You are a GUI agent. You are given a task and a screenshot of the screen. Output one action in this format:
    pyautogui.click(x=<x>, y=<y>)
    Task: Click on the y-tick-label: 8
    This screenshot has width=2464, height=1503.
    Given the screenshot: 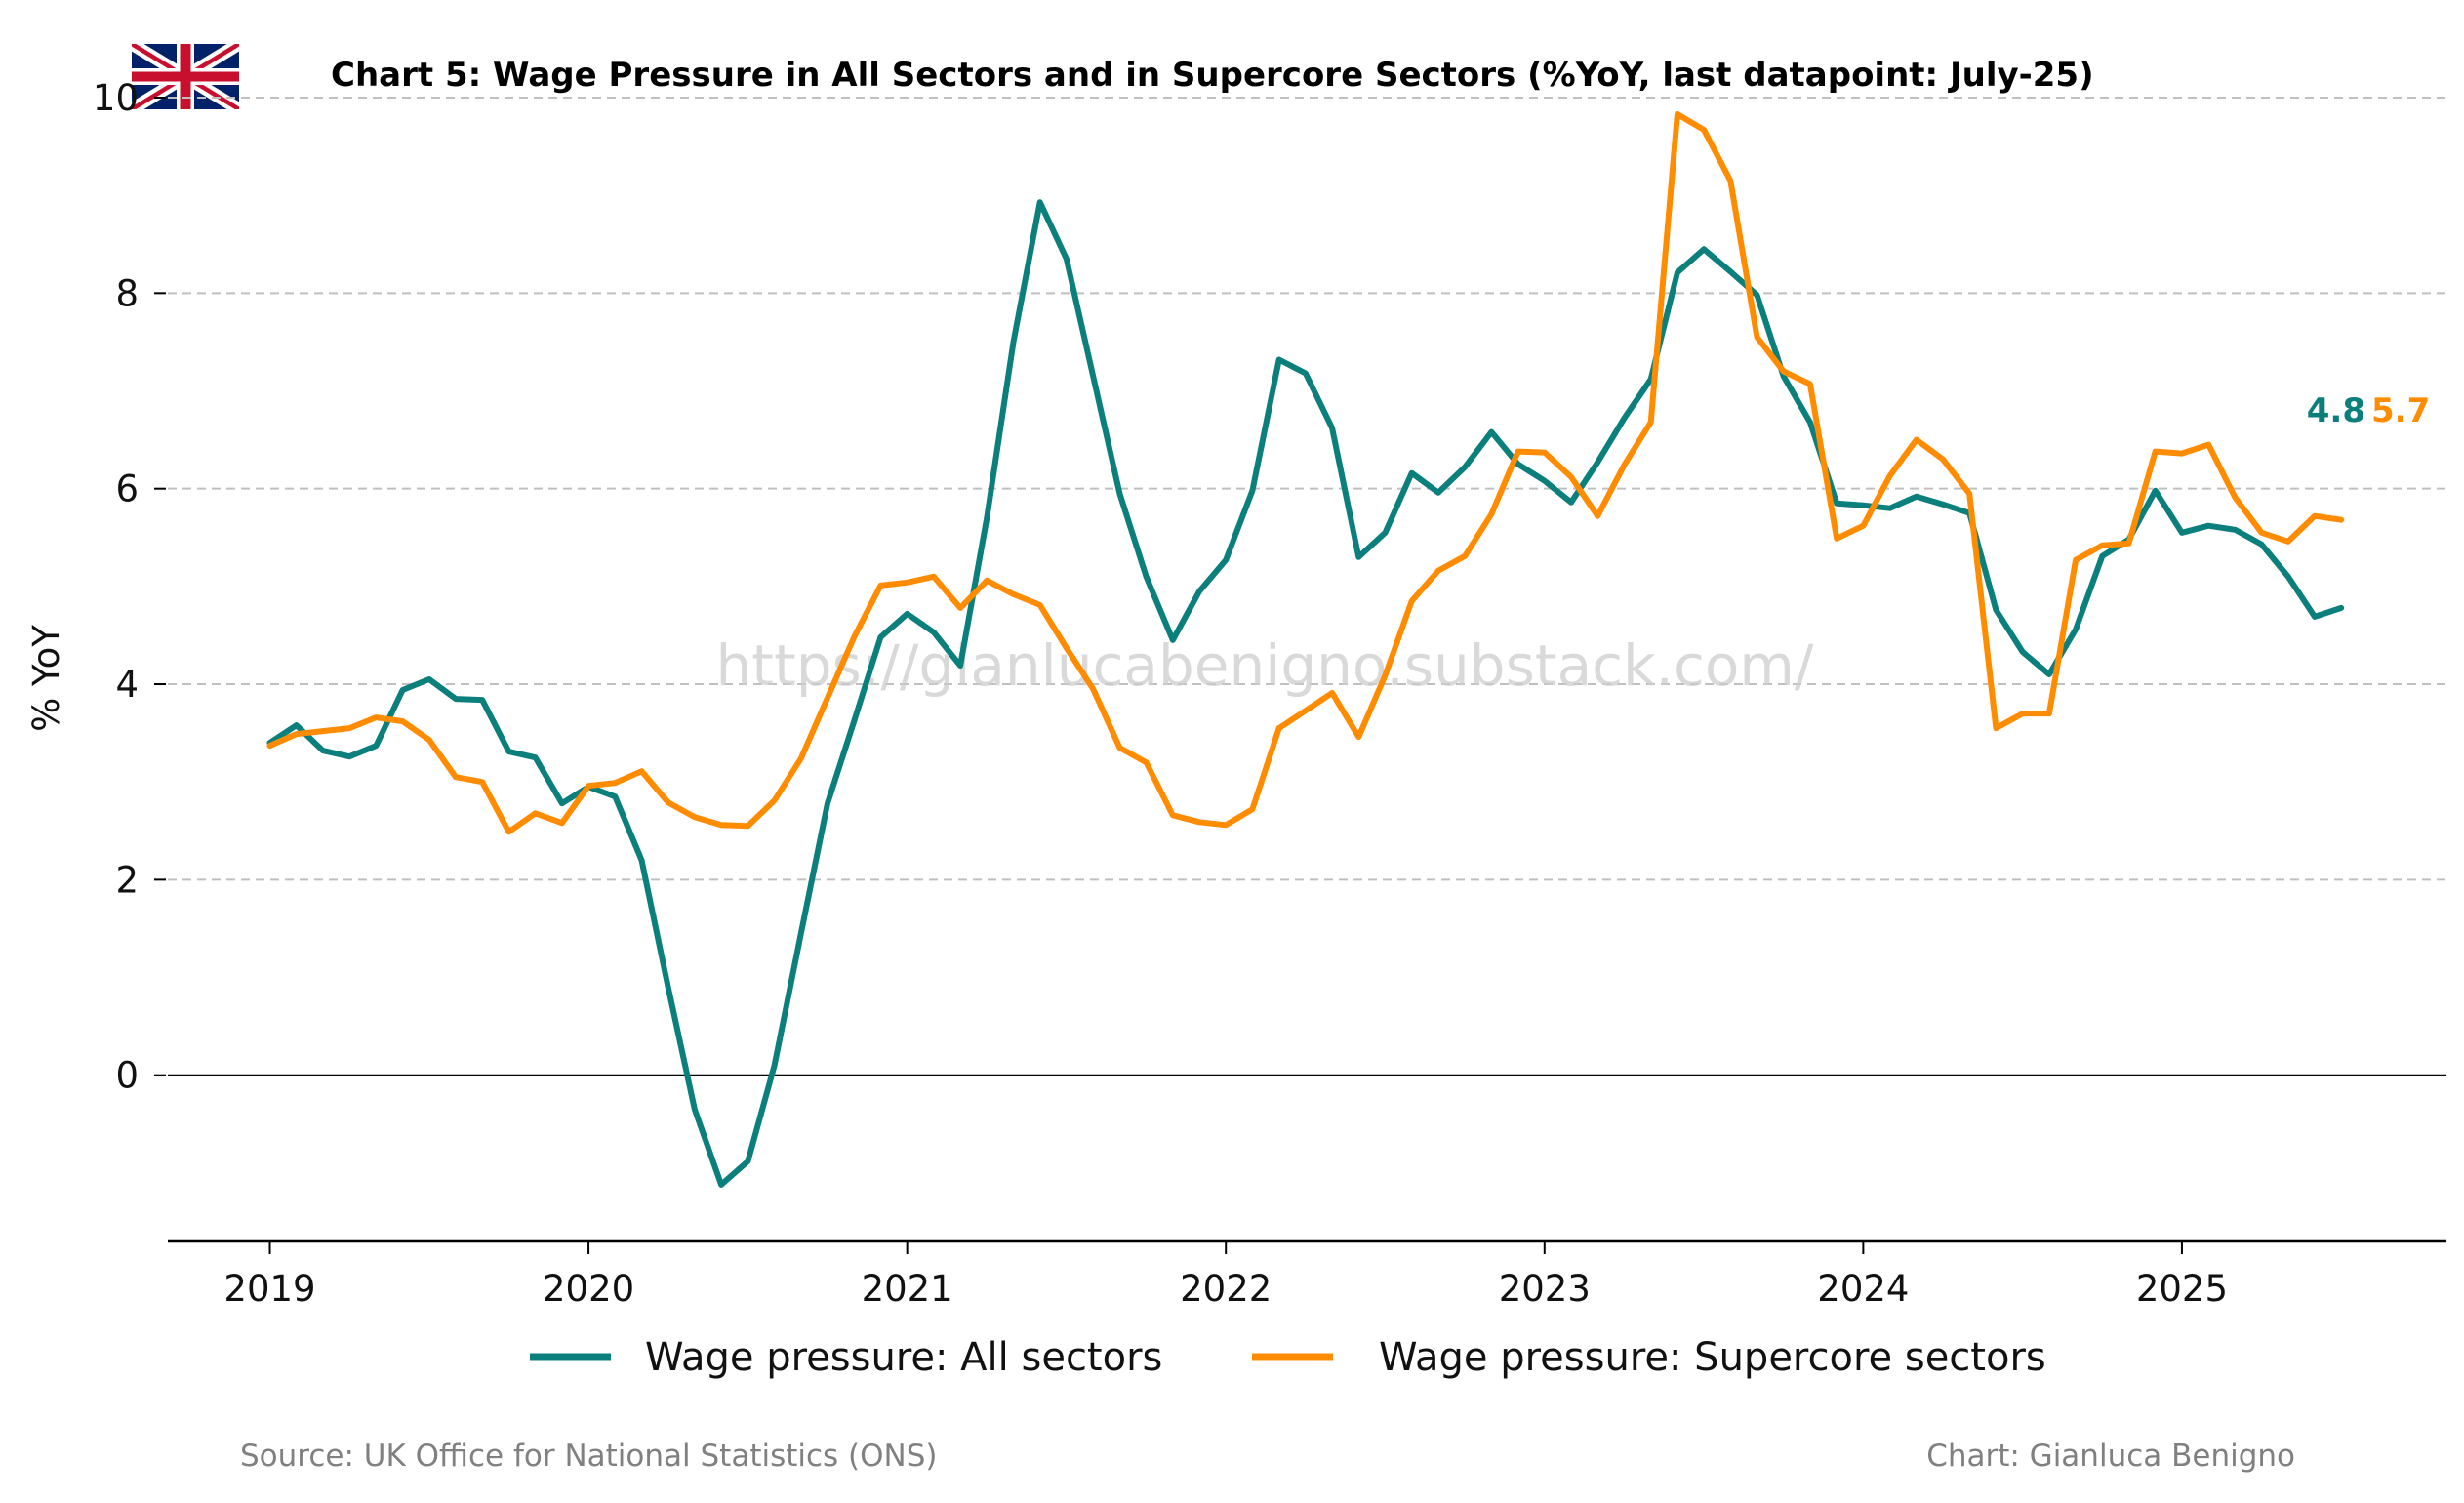 What is the action you would take?
    pyautogui.click(x=127, y=293)
    